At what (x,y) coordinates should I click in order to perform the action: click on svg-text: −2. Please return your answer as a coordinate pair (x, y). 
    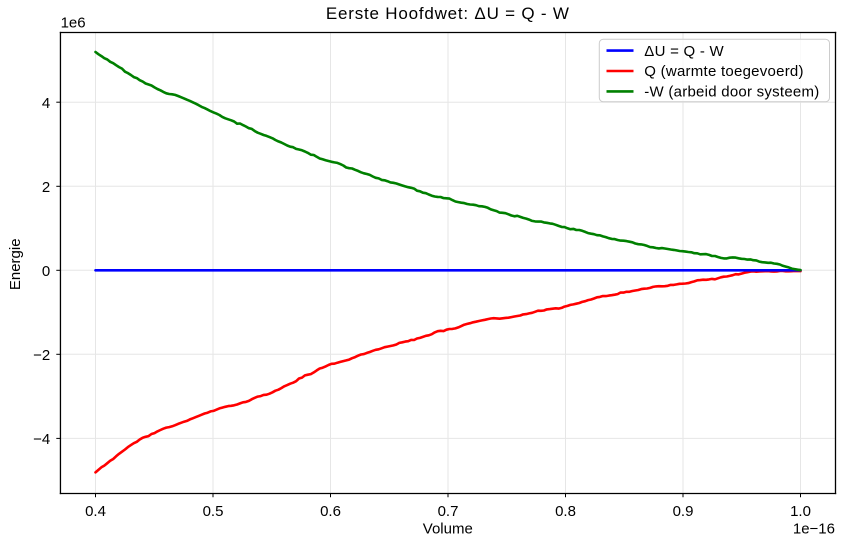
    Looking at the image, I should click on (41, 355).